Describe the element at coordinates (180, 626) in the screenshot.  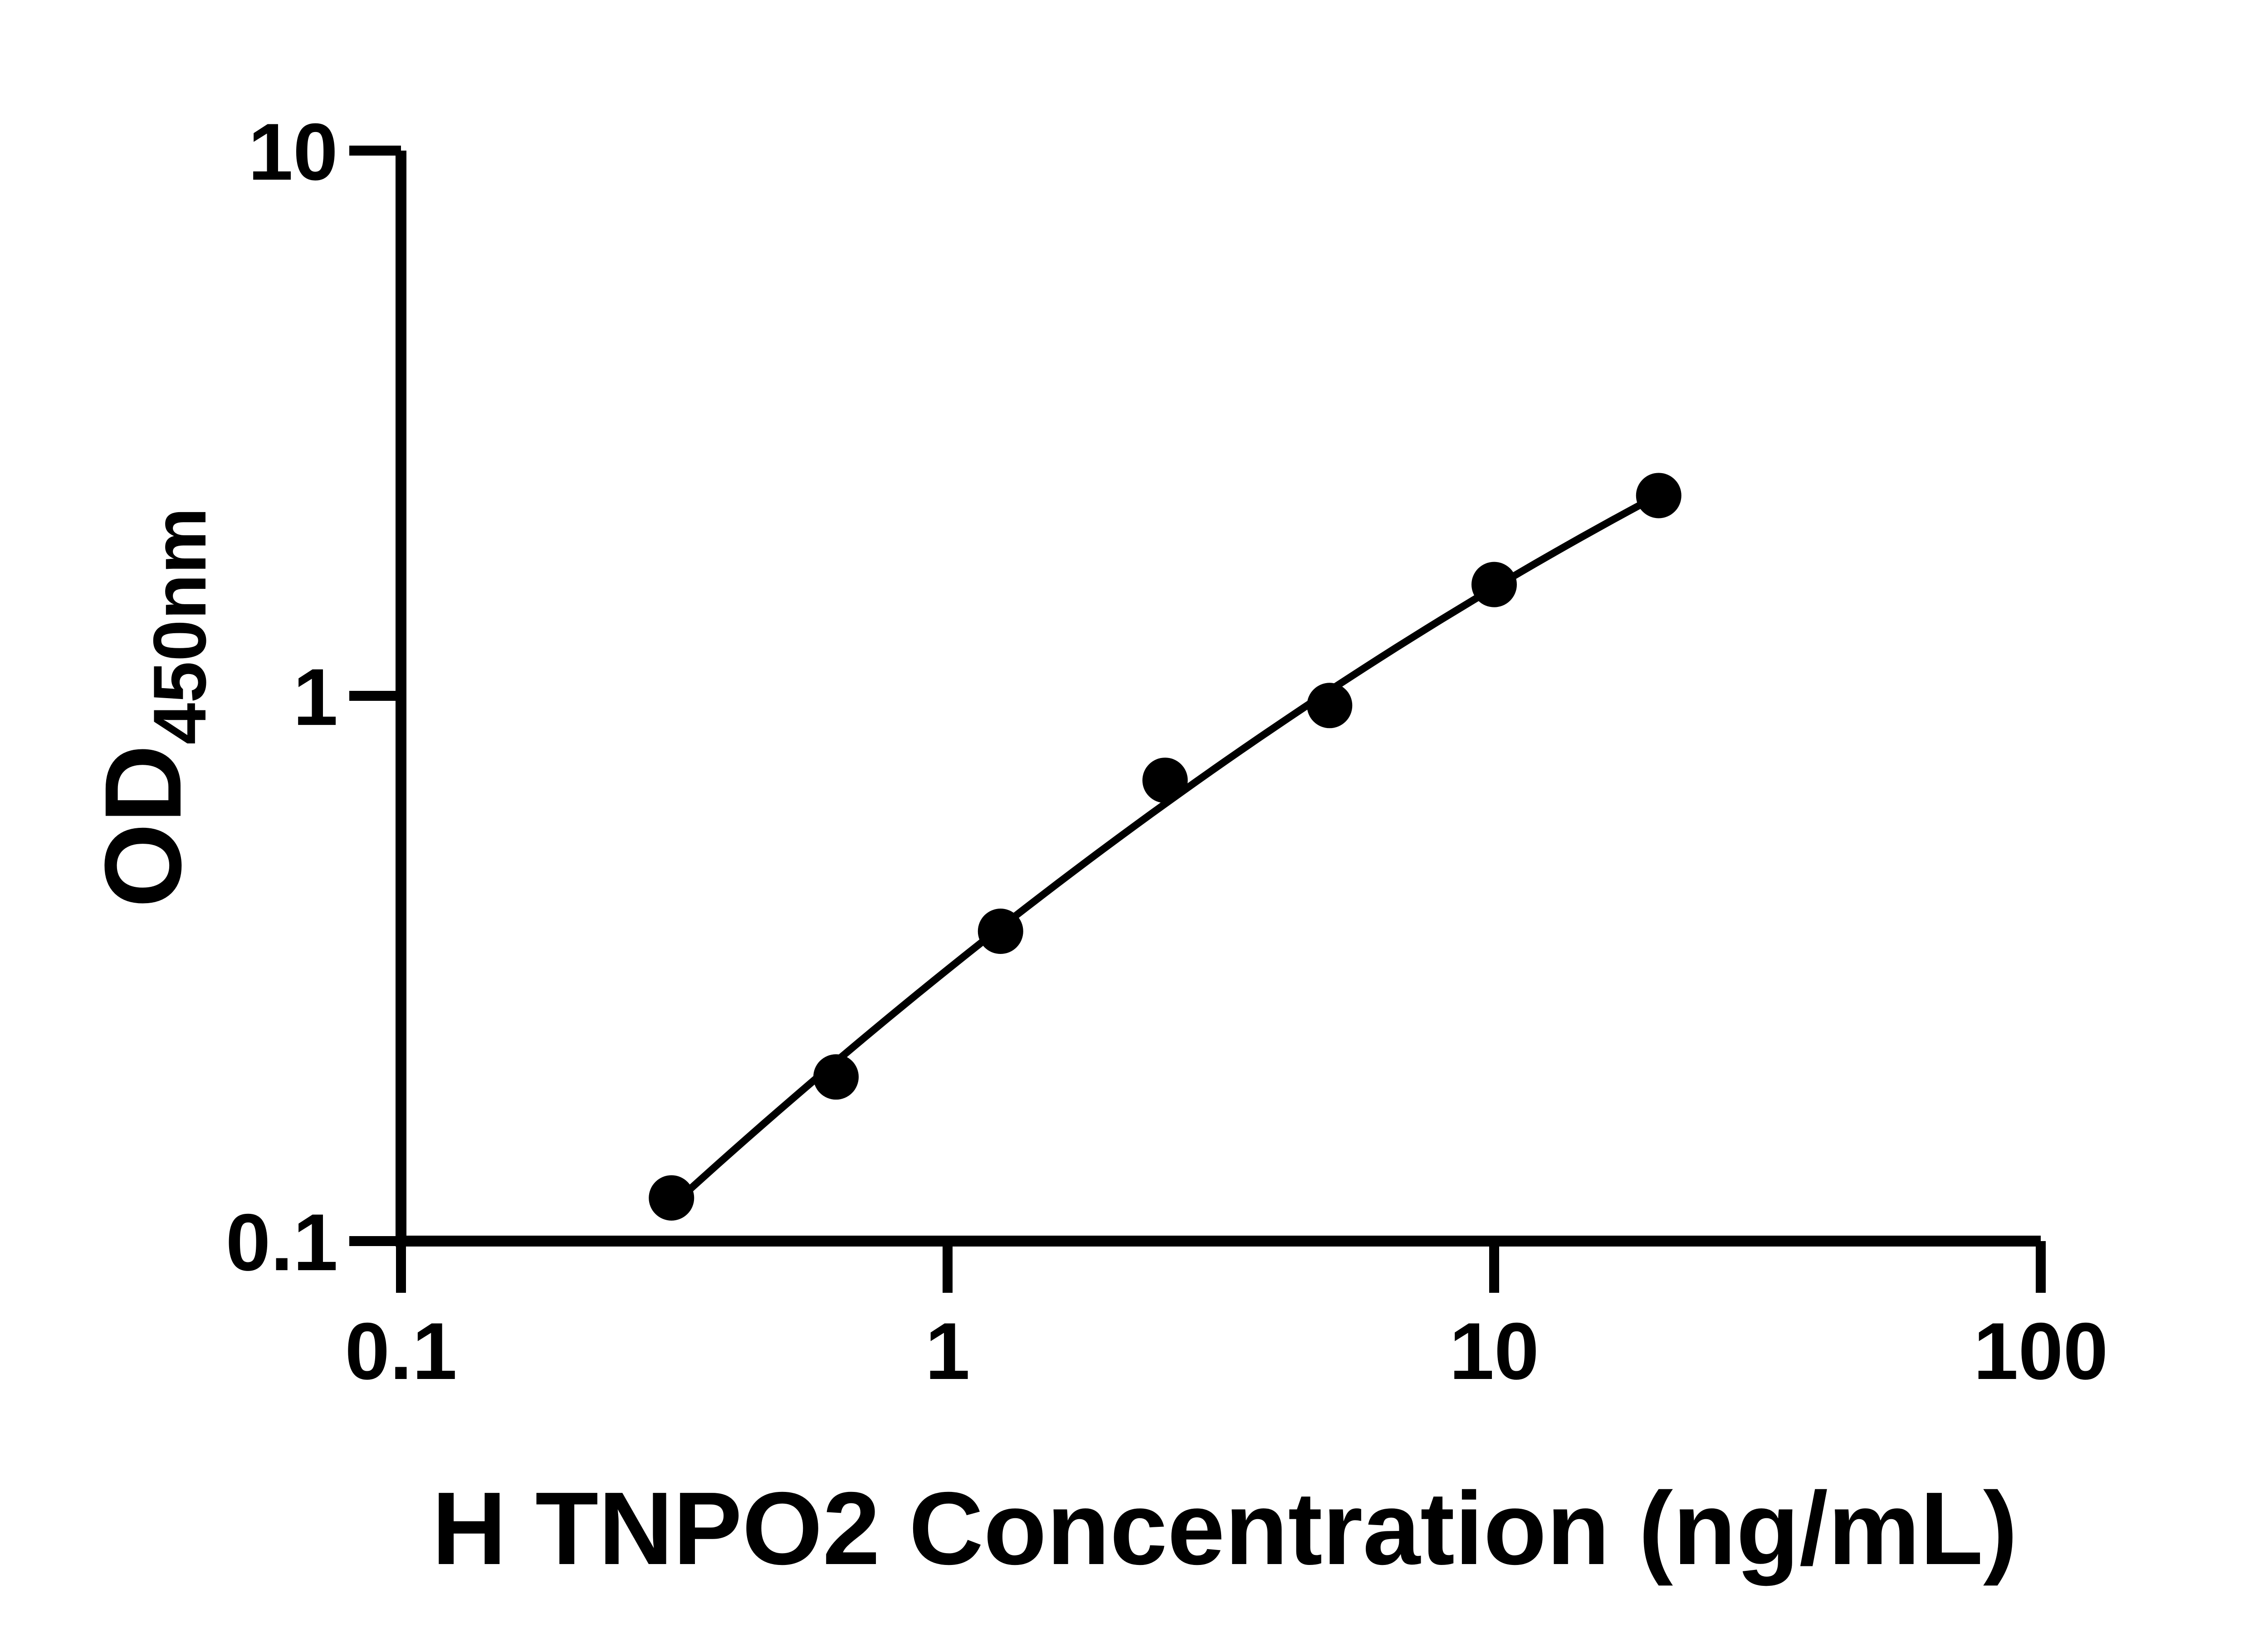
I see `y-axis-title-subscript: 450nm` at that location.